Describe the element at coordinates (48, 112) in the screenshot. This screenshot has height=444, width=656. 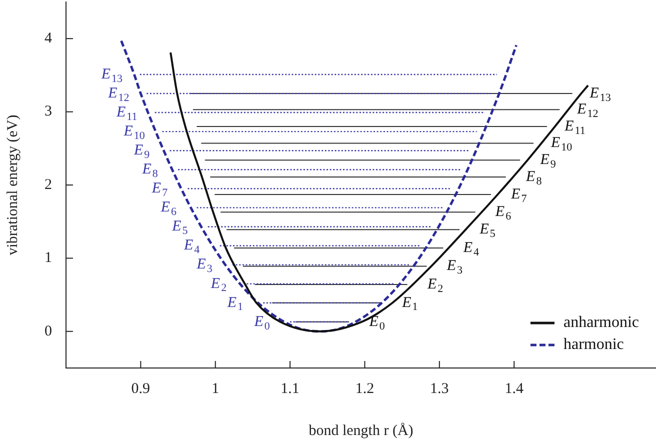
I see `y-tick-label: 3` at that location.